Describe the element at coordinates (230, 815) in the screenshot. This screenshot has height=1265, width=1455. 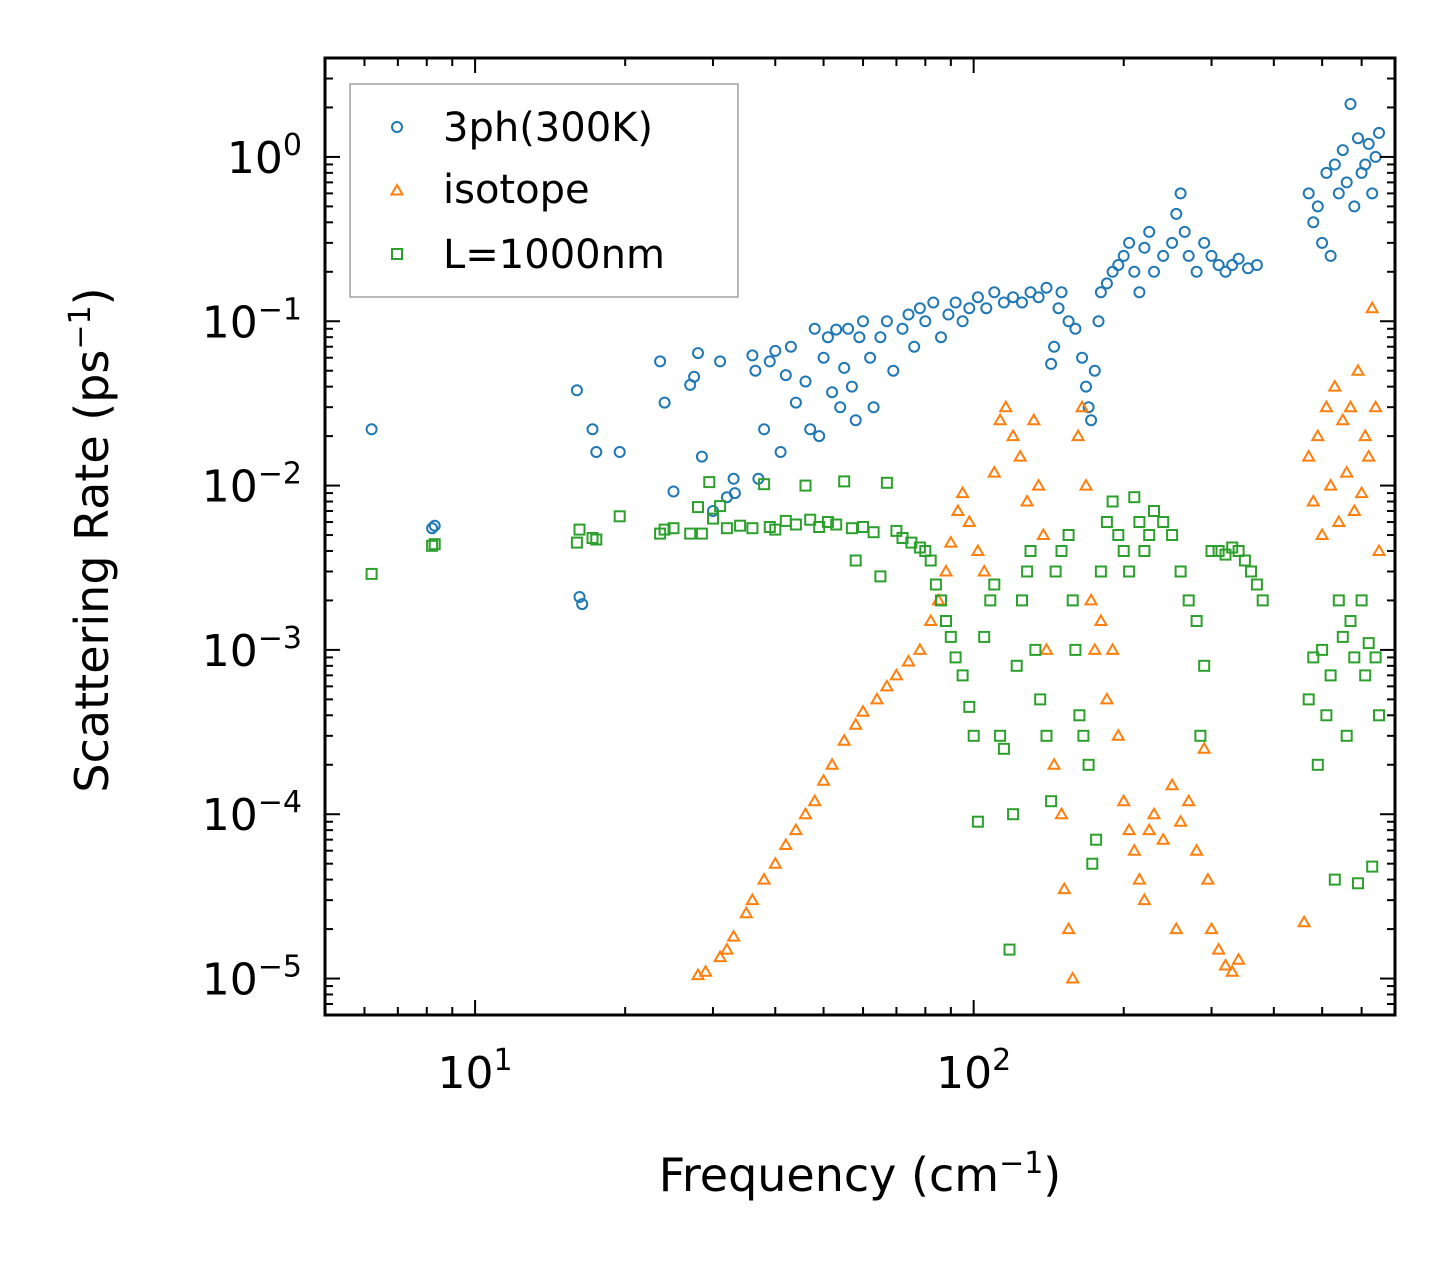
I see `y-tick-base: 10` at that location.